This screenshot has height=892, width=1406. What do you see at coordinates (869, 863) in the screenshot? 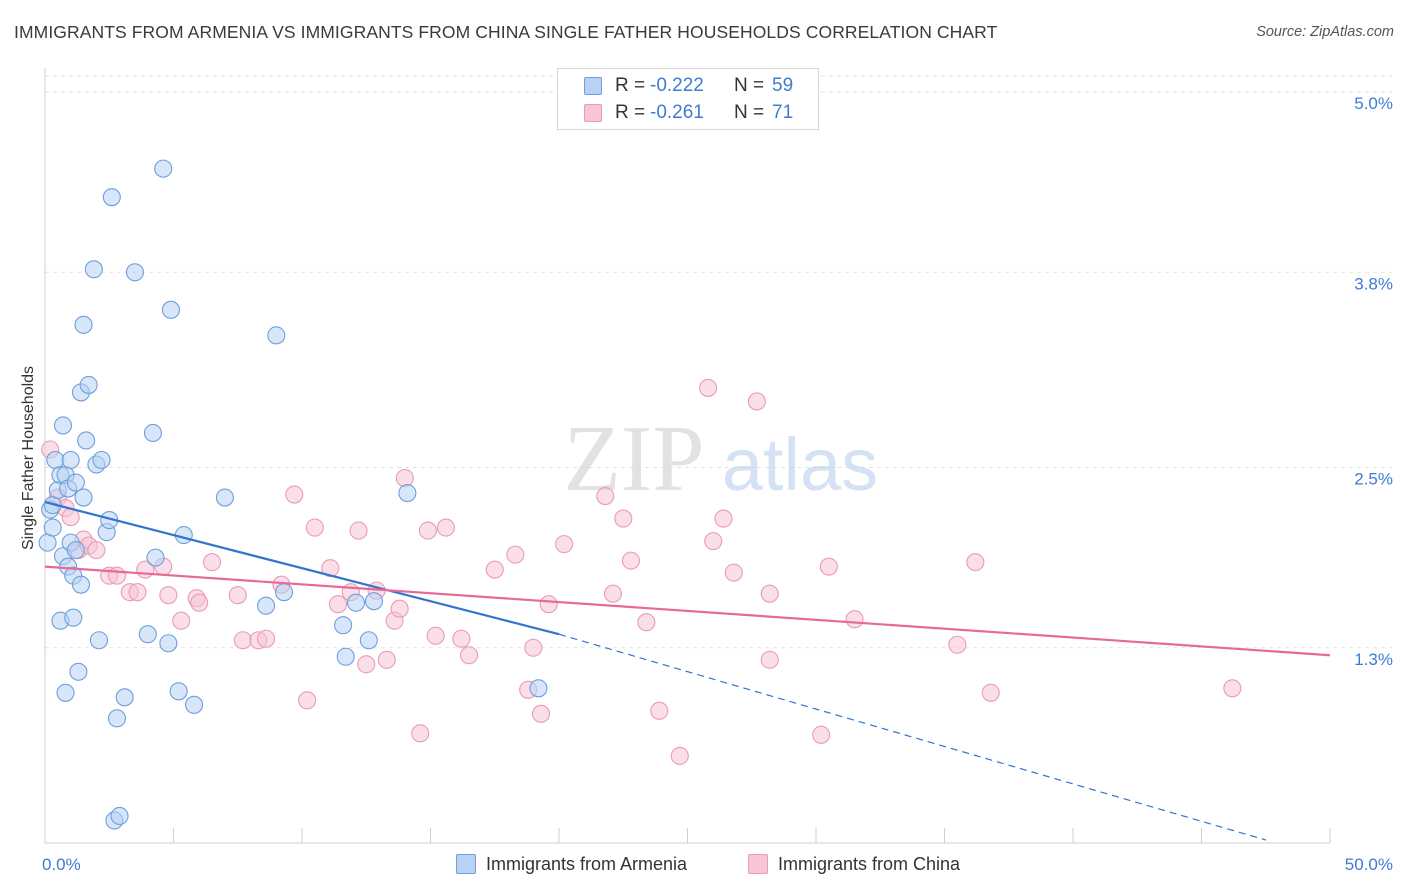
I see `legend-label-china: Immigrants from China` at bounding box center [869, 863].